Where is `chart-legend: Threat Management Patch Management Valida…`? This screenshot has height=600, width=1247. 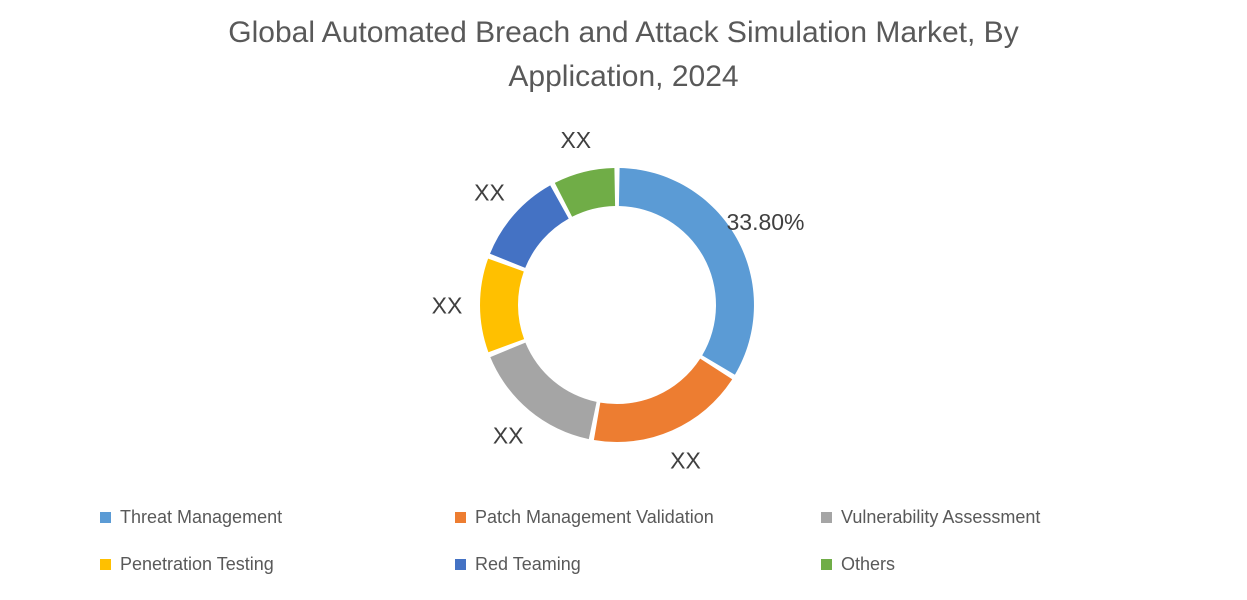
chart-legend: Threat Management Patch Management Valida… is located at coordinates (570, 541).